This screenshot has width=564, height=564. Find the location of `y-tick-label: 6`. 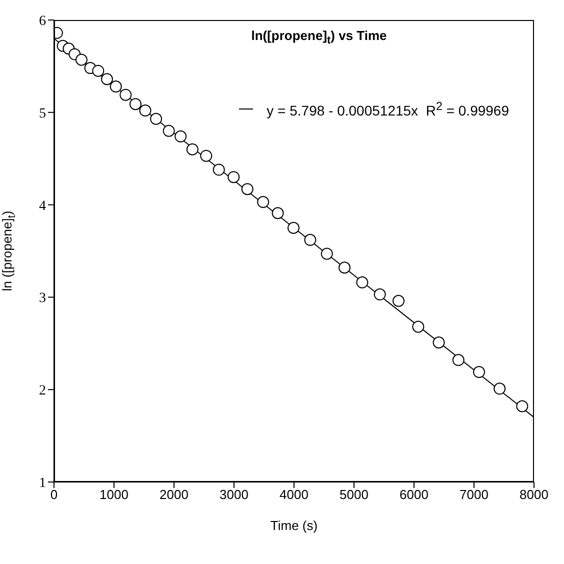

y-tick-label: 6 is located at coordinates (42, 21).